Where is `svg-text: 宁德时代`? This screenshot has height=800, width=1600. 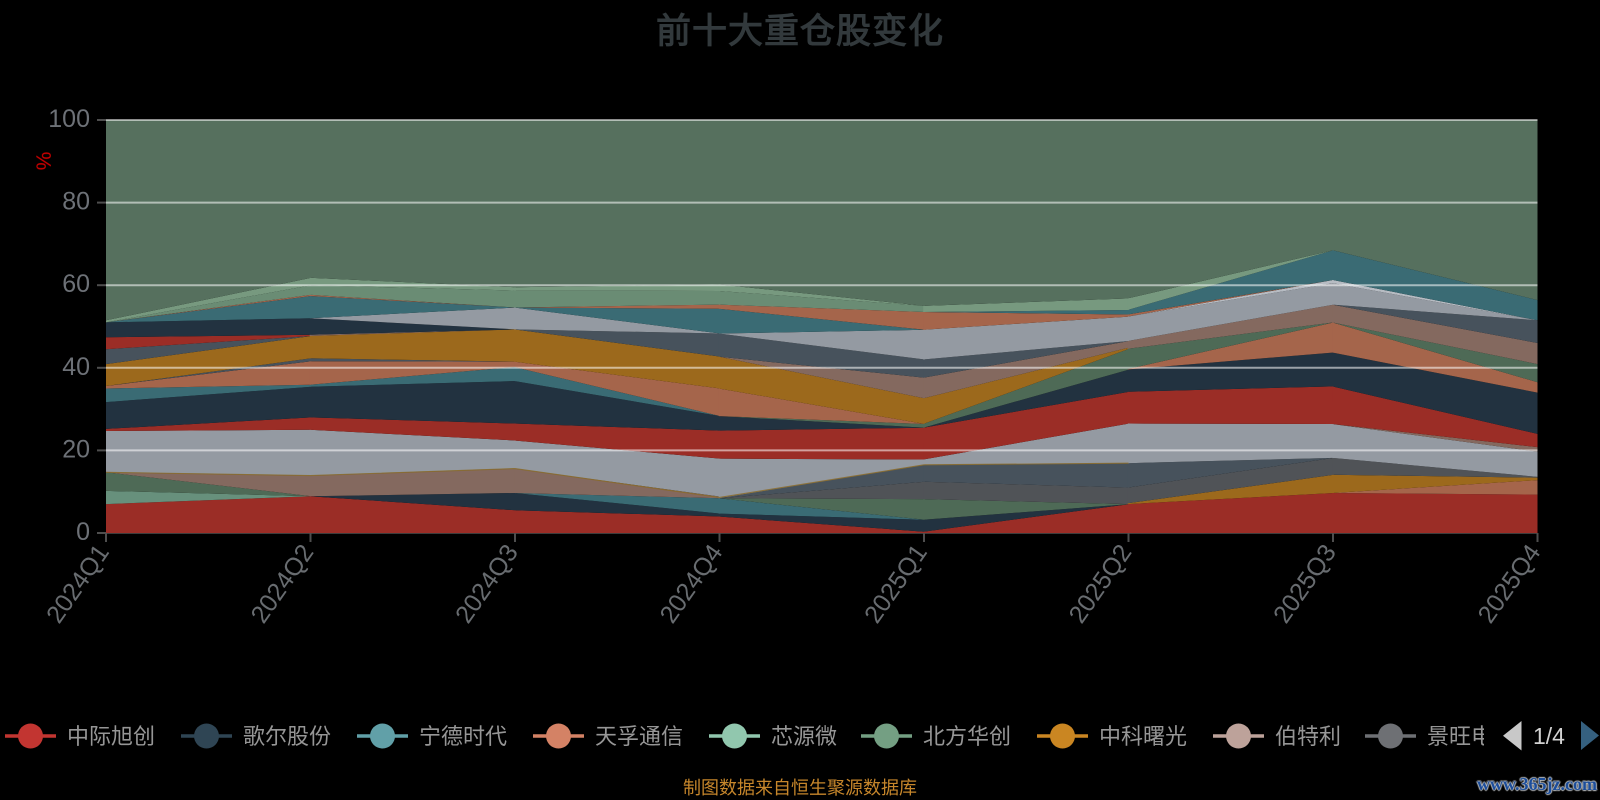
svg-text: 宁德时代 is located at coordinates (463, 736).